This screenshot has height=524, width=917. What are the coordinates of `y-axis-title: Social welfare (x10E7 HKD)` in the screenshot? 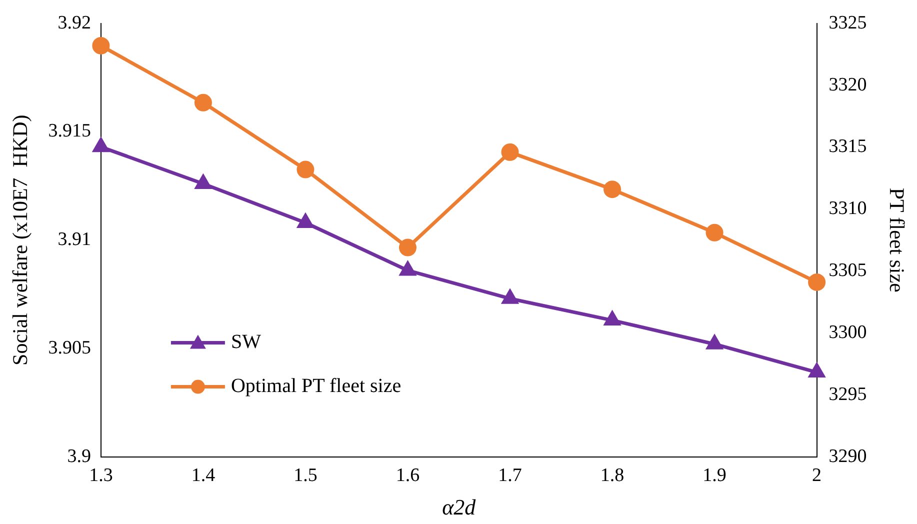 It's located at (20, 240).